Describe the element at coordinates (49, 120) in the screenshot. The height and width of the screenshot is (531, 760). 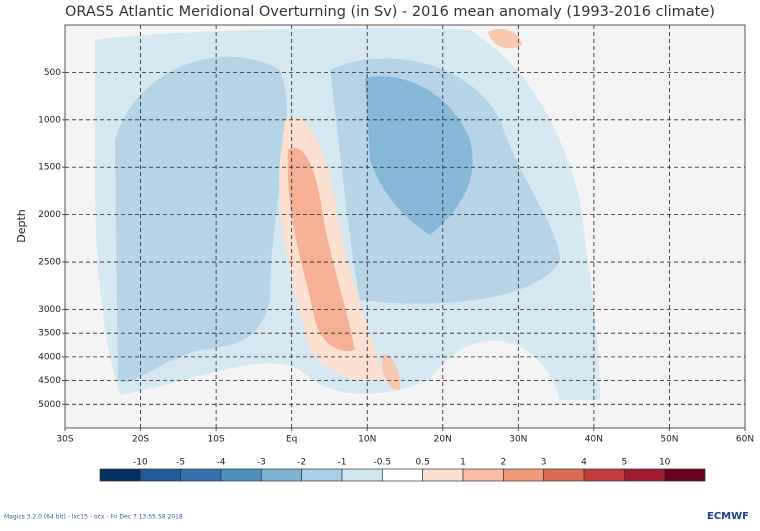
I see `y-tick-label: 1000` at that location.